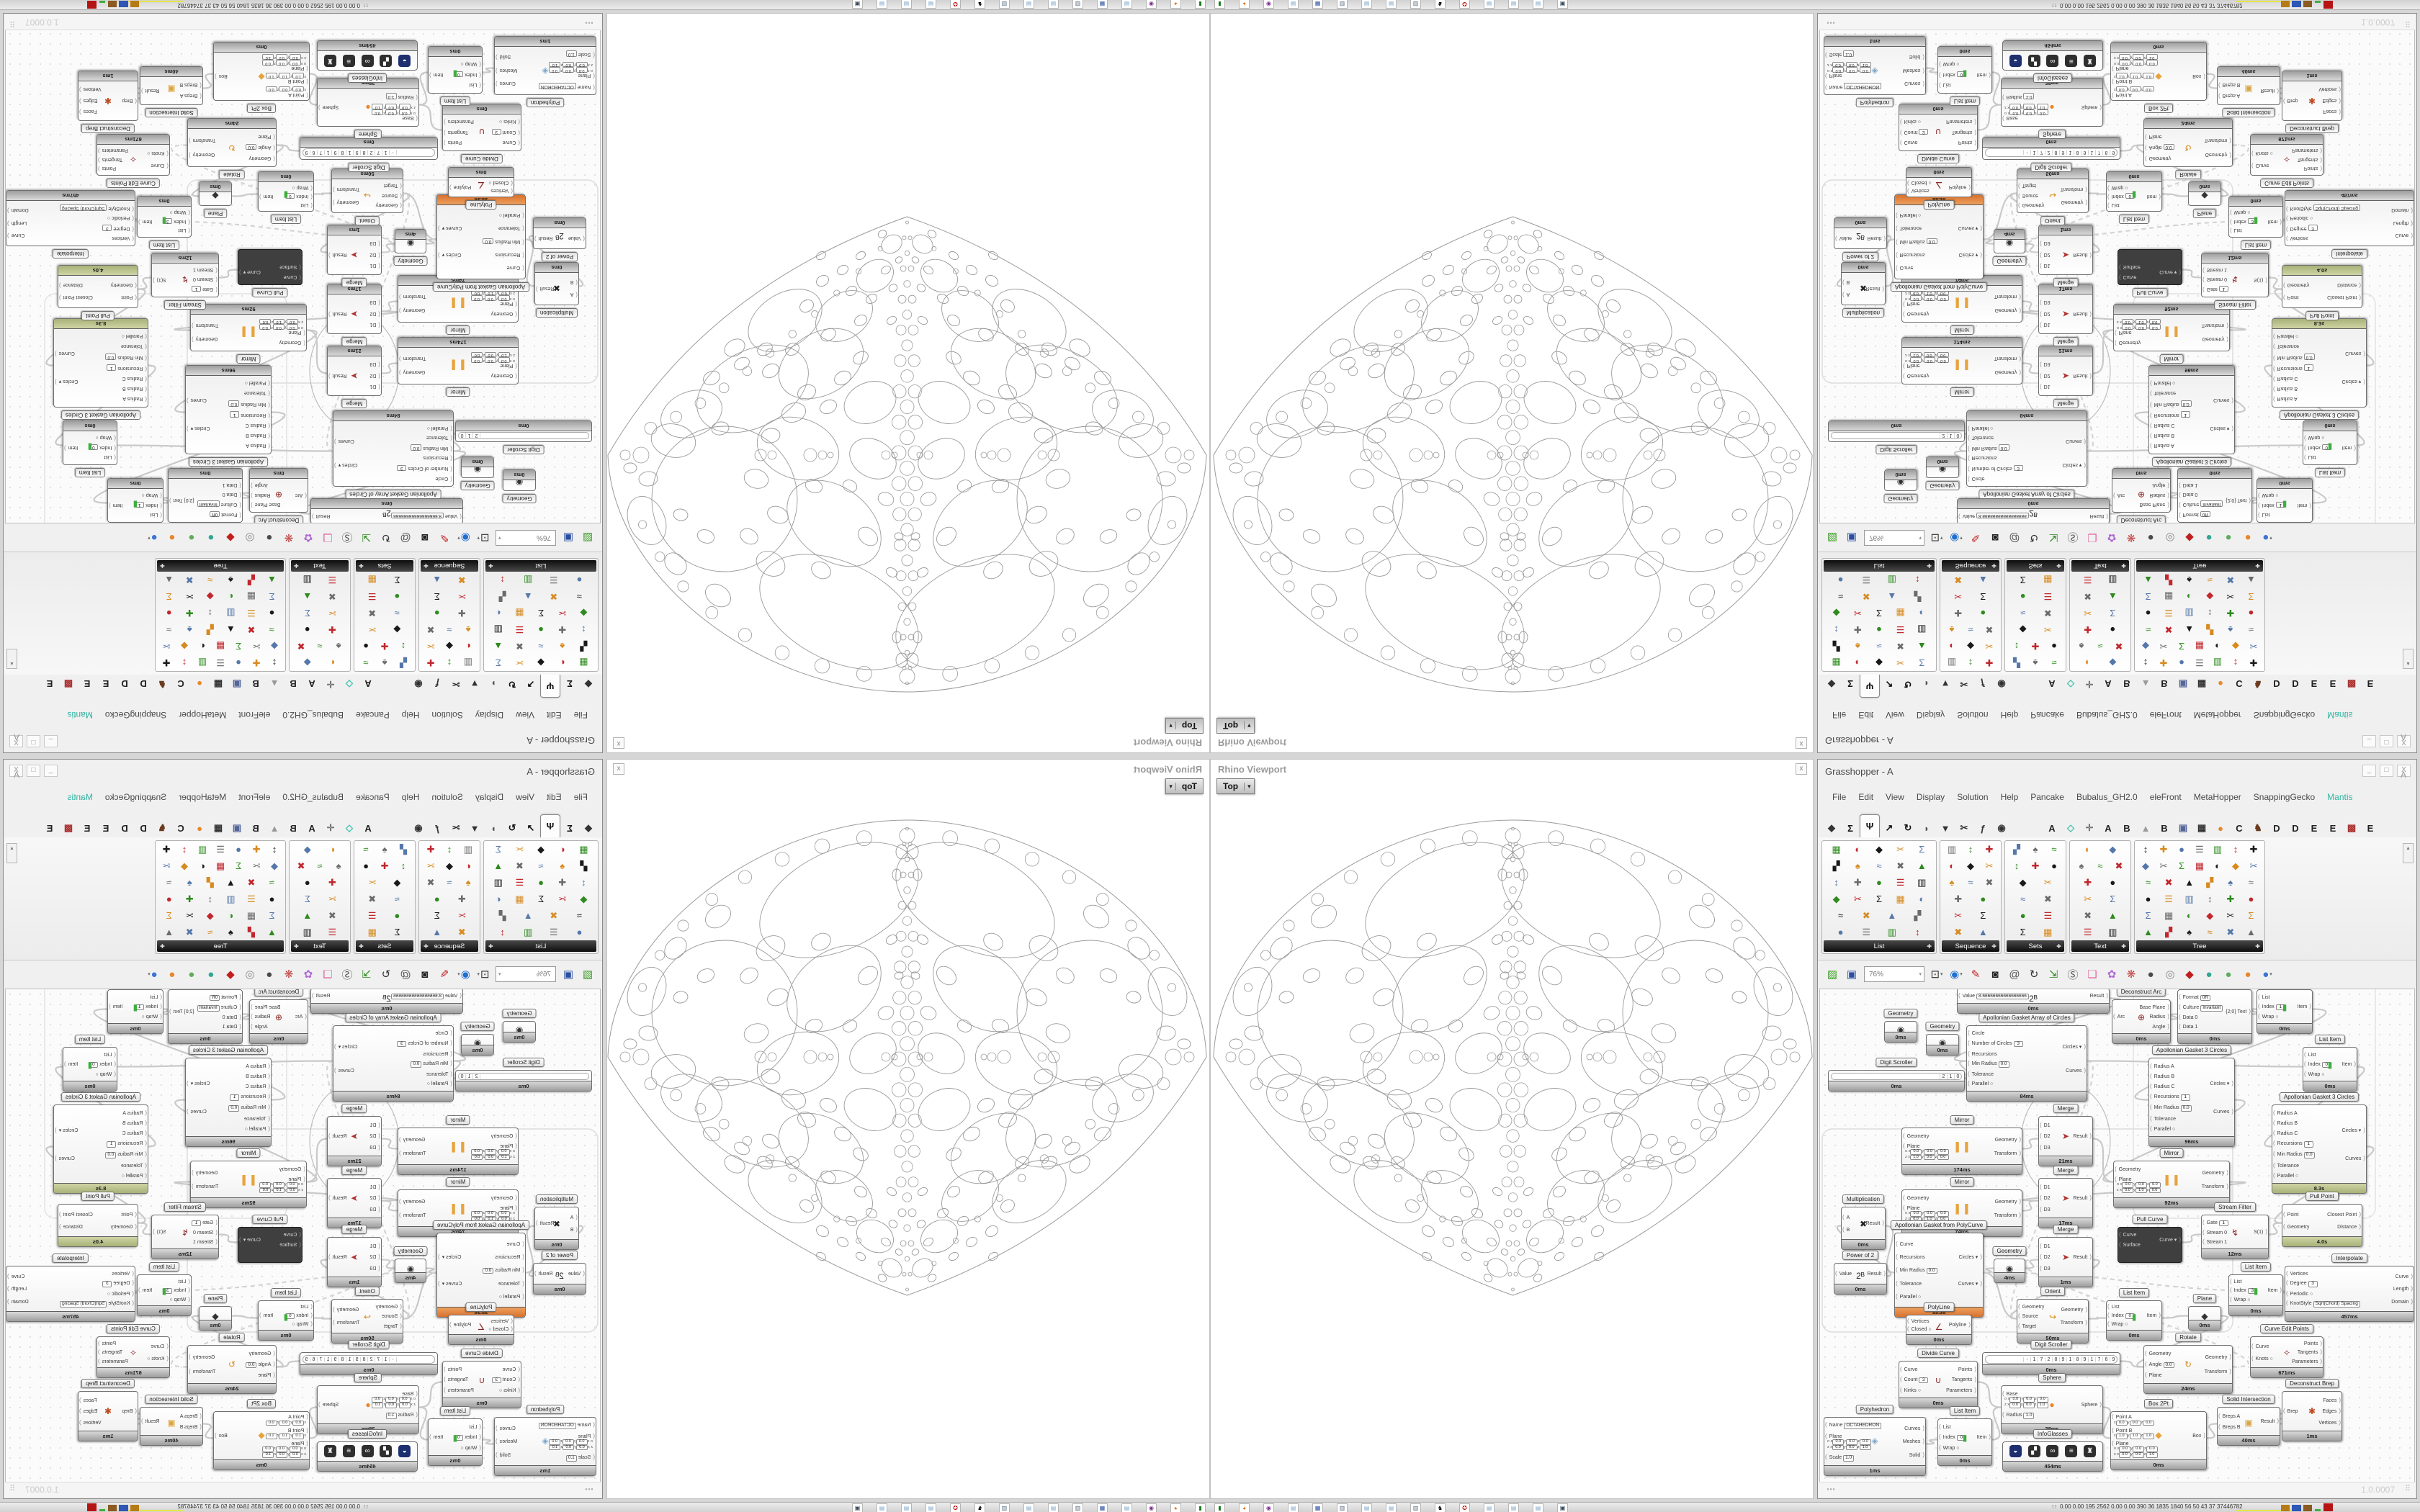 This screenshot has height=1512, width=2420. Describe the element at coordinates (2258, 827) in the screenshot. I see `tab-plugin-bird: ♞` at that location.